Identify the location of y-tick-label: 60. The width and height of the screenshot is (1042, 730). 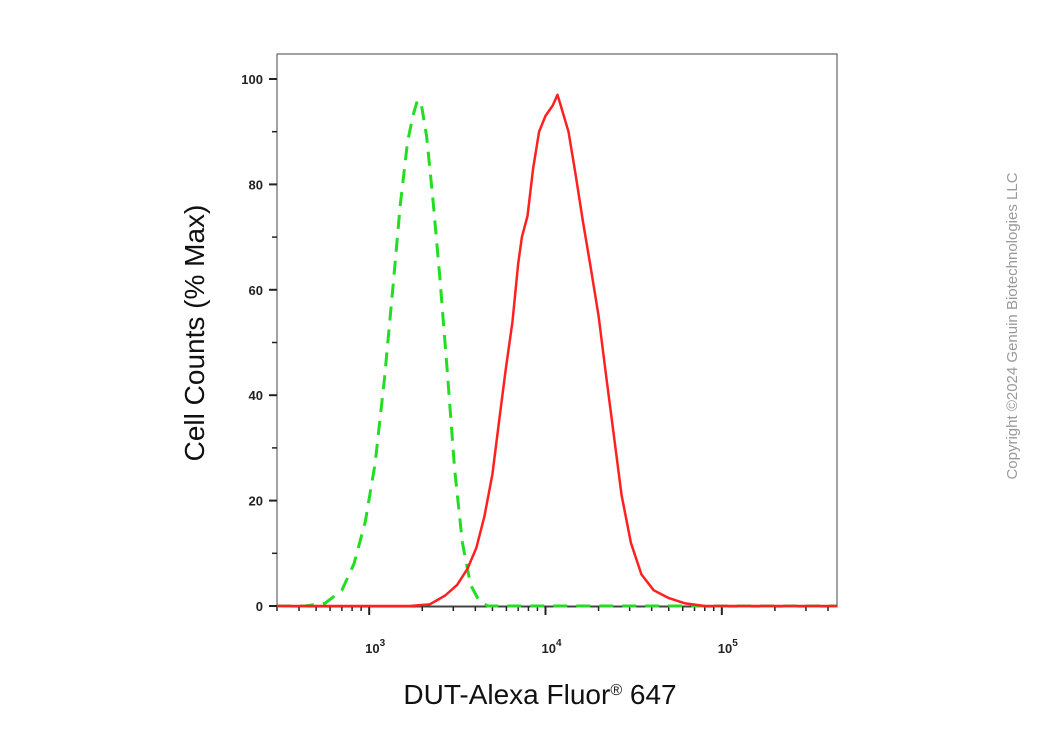
(256, 290).